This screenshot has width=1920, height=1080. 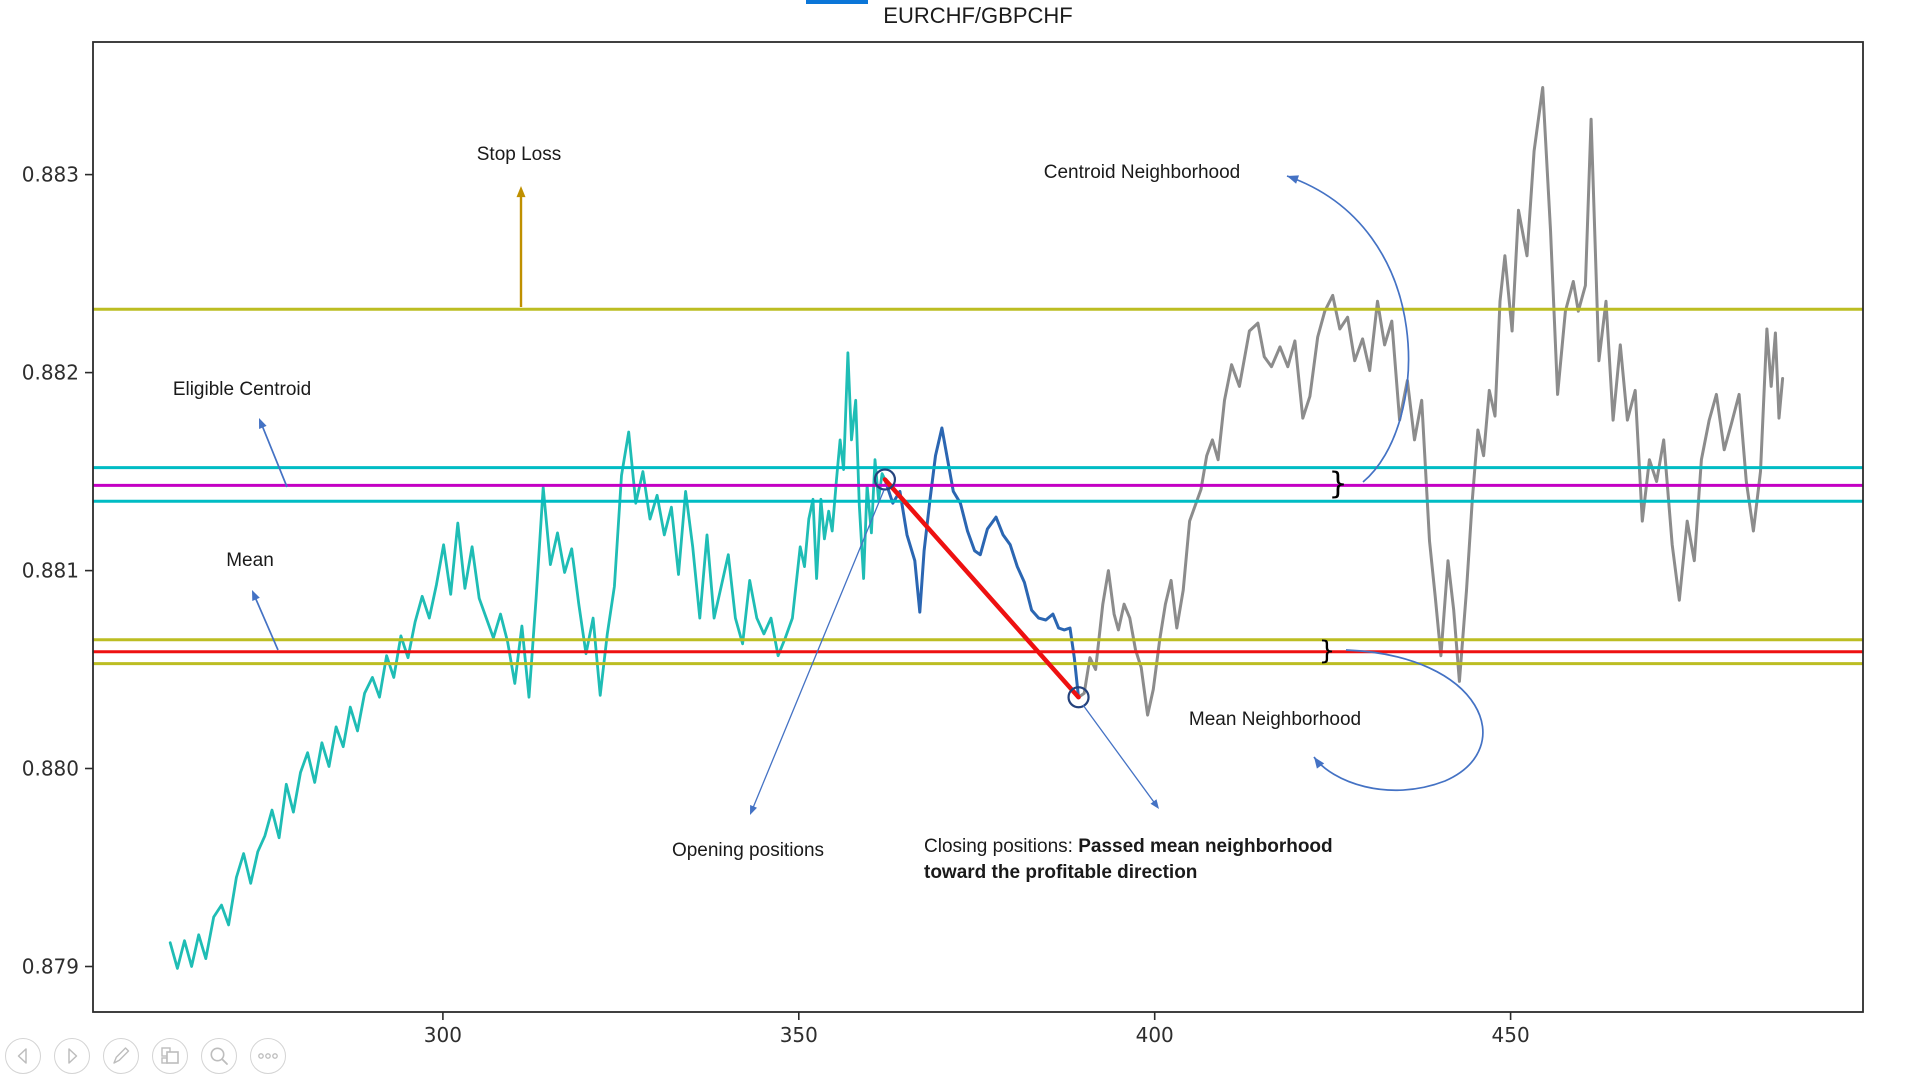 I want to click on chart-title: EURCHF/GBPCHF, so click(x=978, y=15).